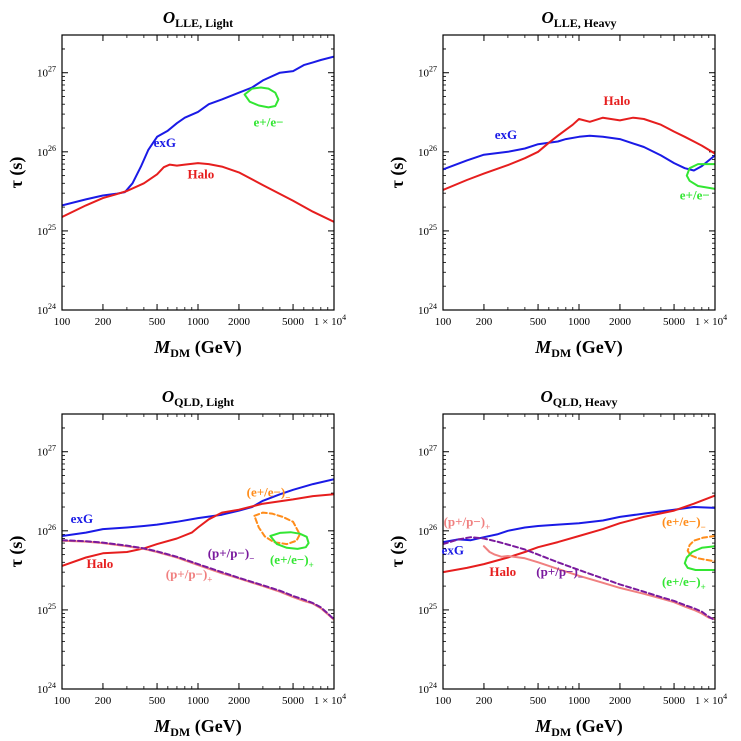 Image resolution: width=741 pixels, height=741 pixels. What do you see at coordinates (198, 19) in the screenshot?
I see `chart-title: OLLE, Light` at bounding box center [198, 19].